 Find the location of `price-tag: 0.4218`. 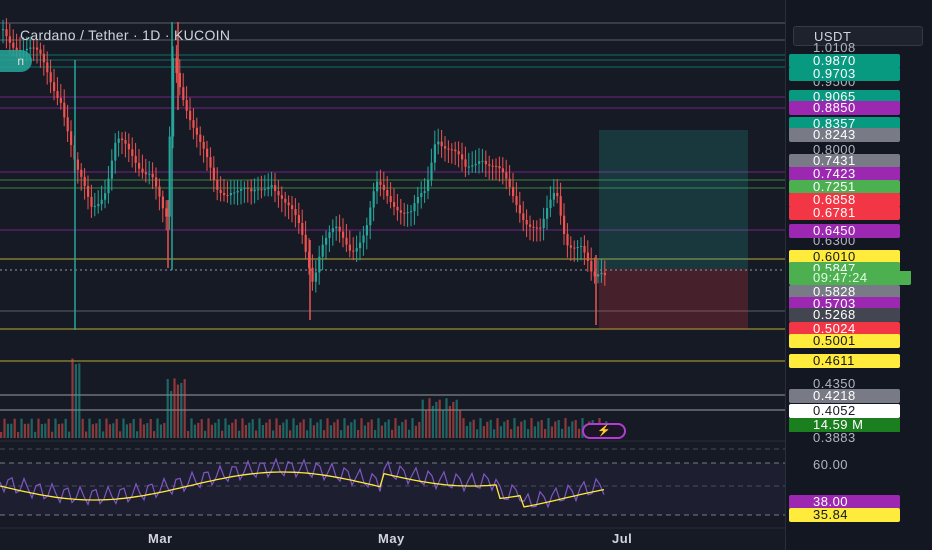

price-tag: 0.4218 is located at coordinates (844, 396).